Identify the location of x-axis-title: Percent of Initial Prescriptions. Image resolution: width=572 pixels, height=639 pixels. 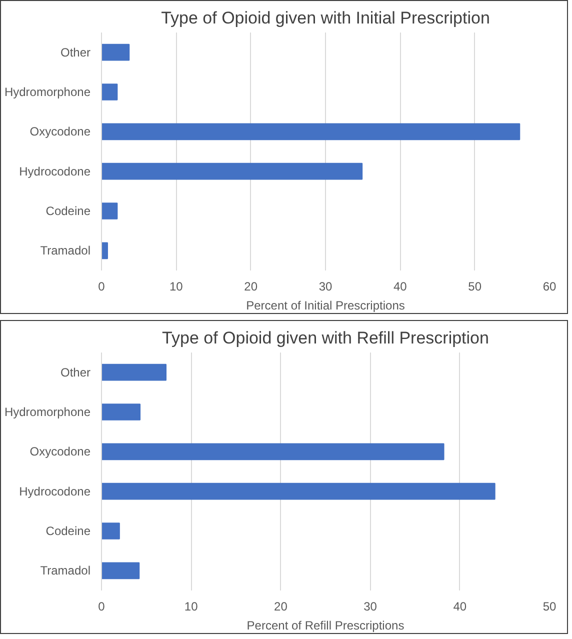
(325, 305).